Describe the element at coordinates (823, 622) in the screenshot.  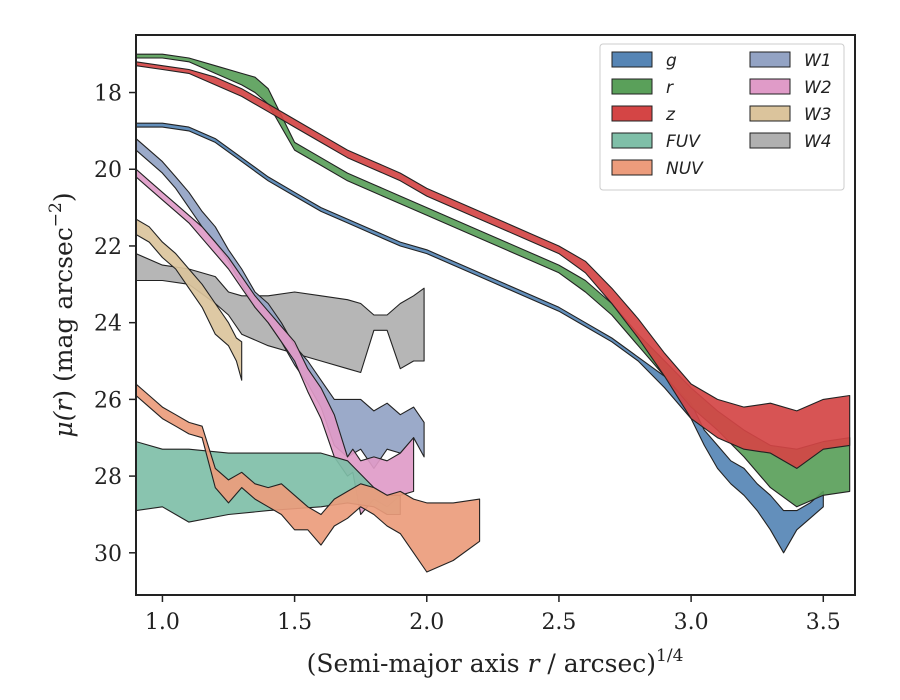
I see `x-tick-label: 3.5` at that location.